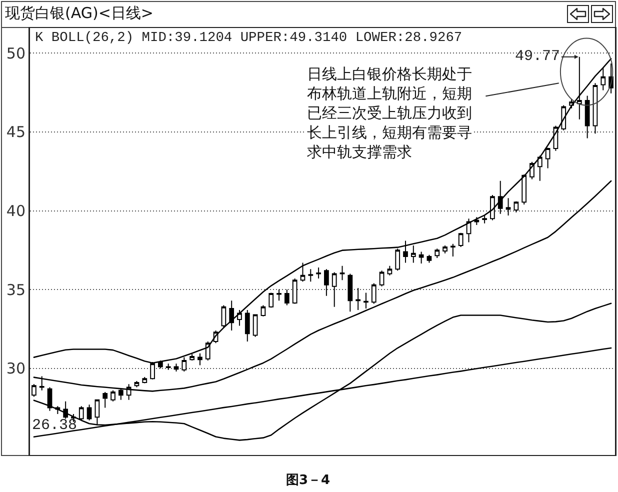  I want to click on chart-title: 现货白银(AG)<日线>, so click(79, 13).